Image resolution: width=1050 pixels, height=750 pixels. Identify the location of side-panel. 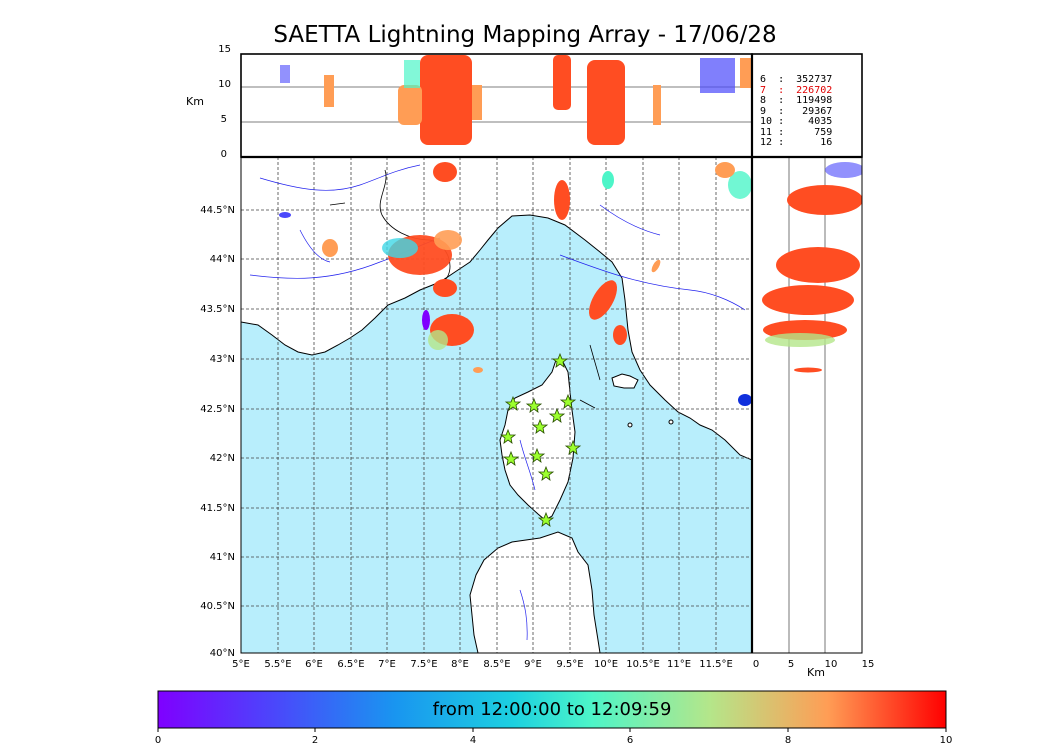
(812, 405).